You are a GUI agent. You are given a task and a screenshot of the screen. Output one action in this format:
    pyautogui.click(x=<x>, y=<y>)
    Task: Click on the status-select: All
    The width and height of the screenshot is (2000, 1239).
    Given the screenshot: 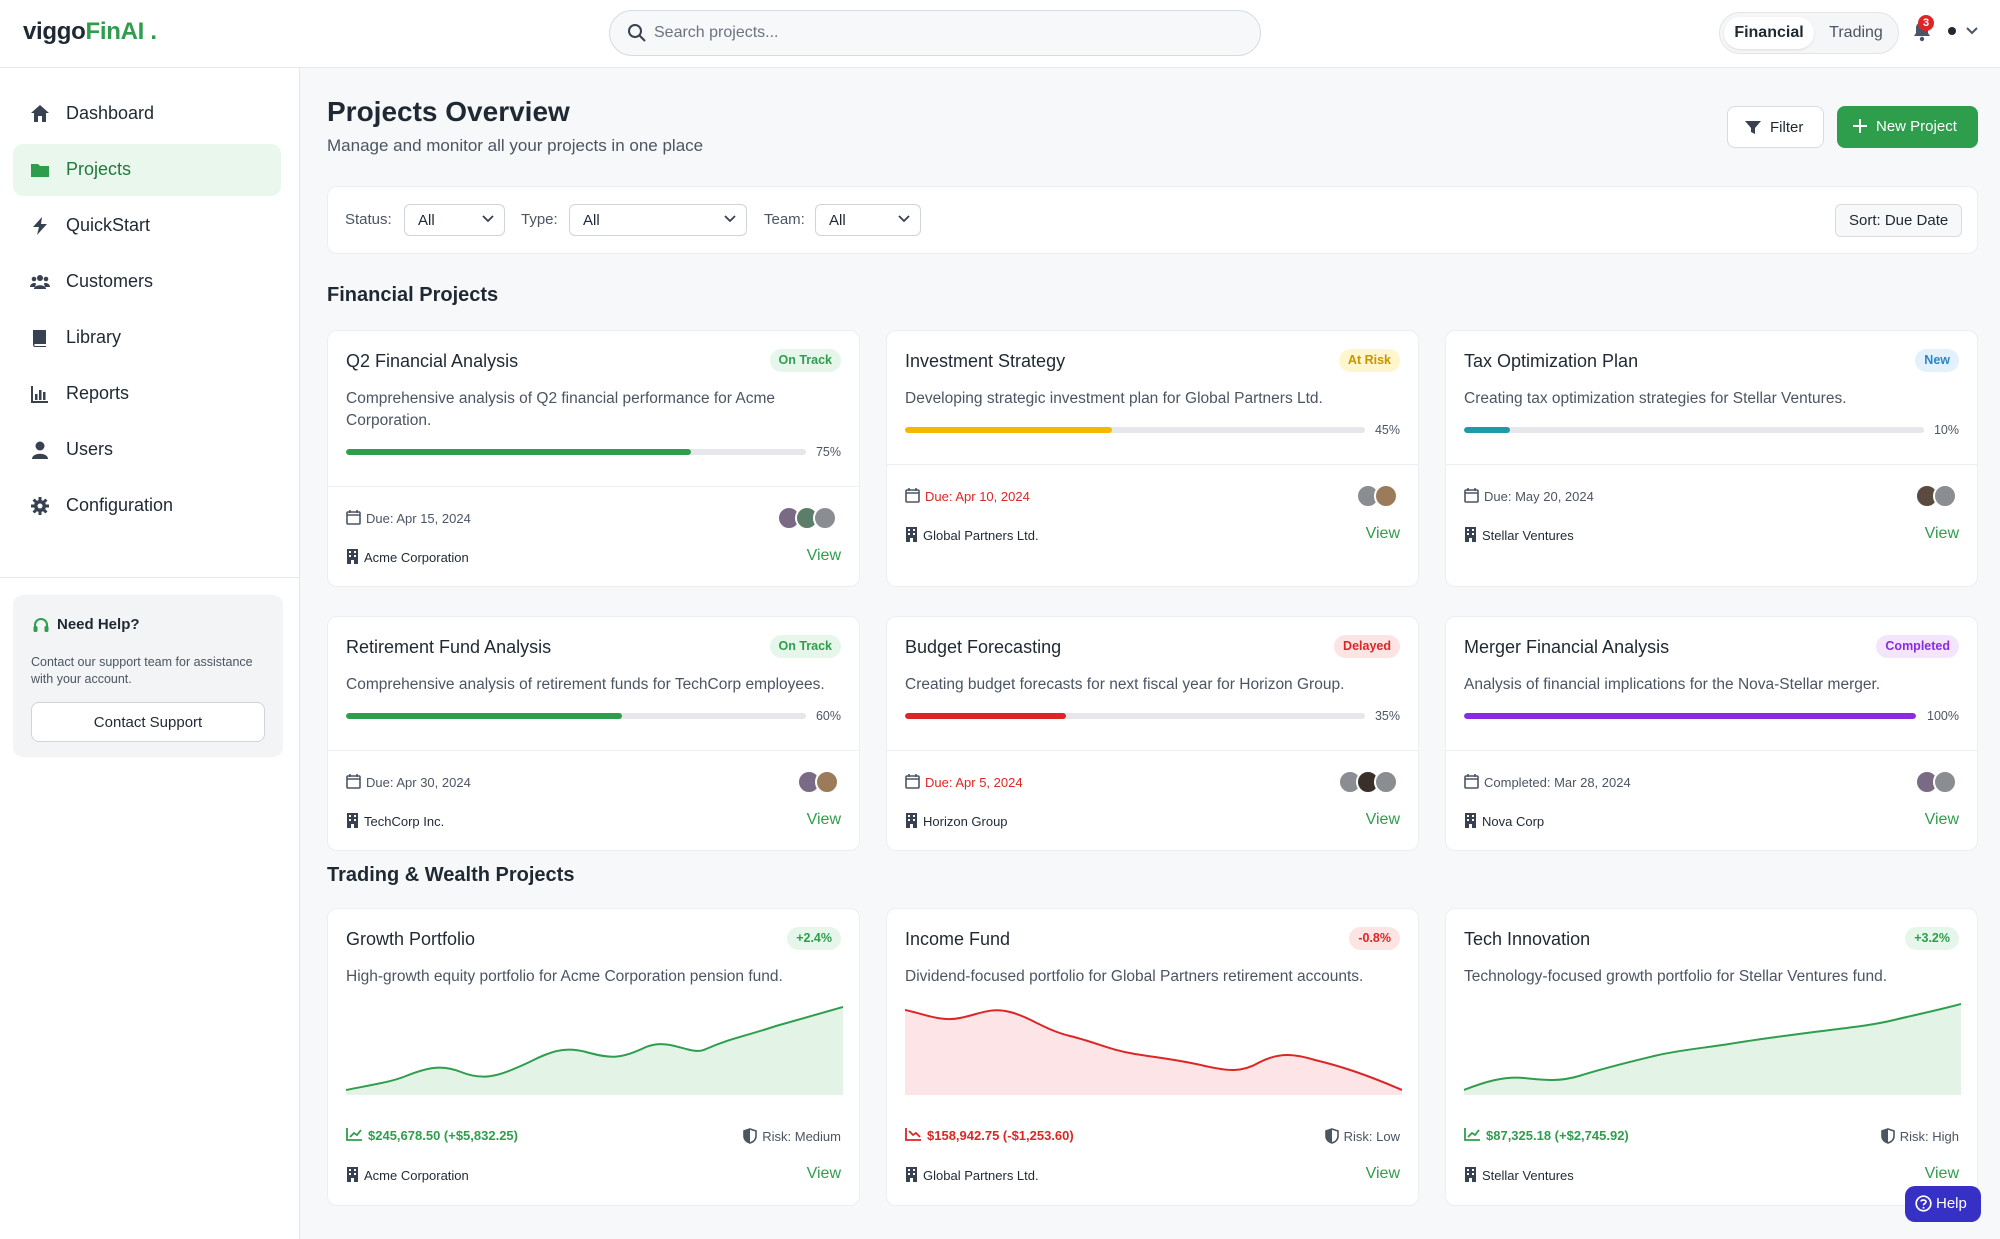 What is the action you would take?
    pyautogui.click(x=454, y=220)
    